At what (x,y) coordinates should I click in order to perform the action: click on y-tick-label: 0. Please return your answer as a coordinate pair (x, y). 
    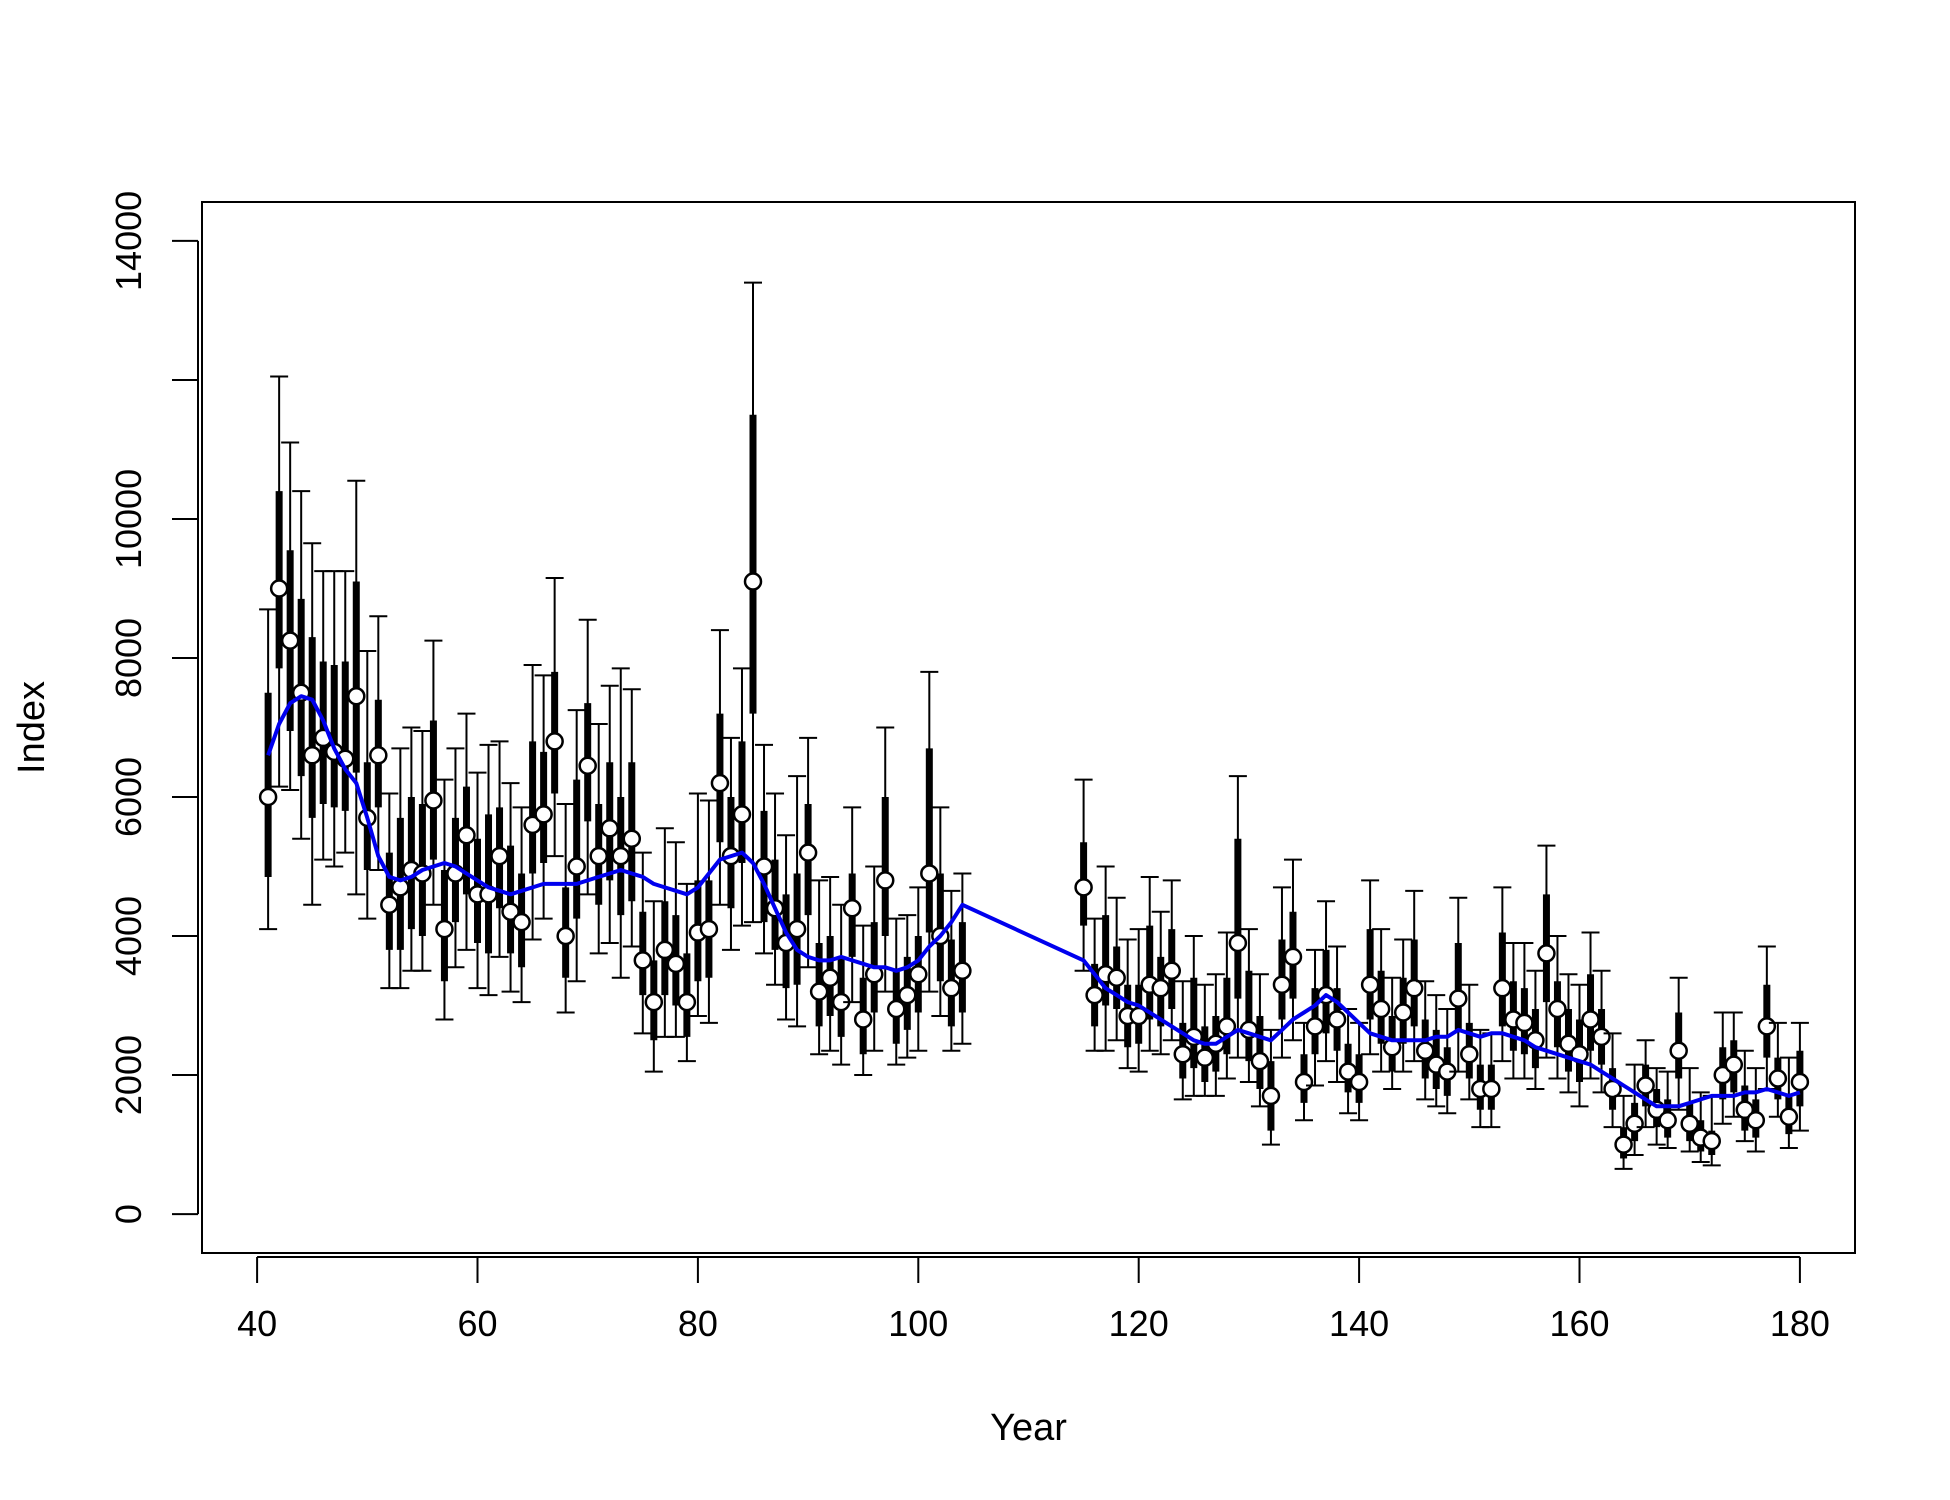
    Looking at the image, I should click on (128, 1214).